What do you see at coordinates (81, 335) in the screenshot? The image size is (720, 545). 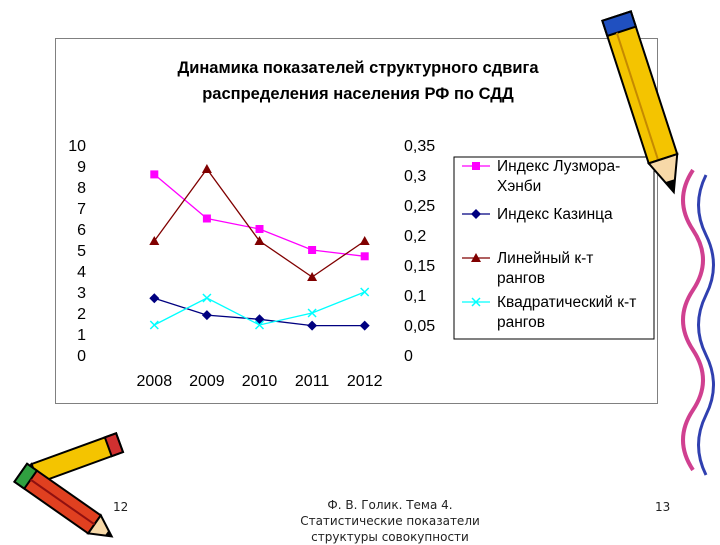 I see `left-tick-label: 1` at bounding box center [81, 335].